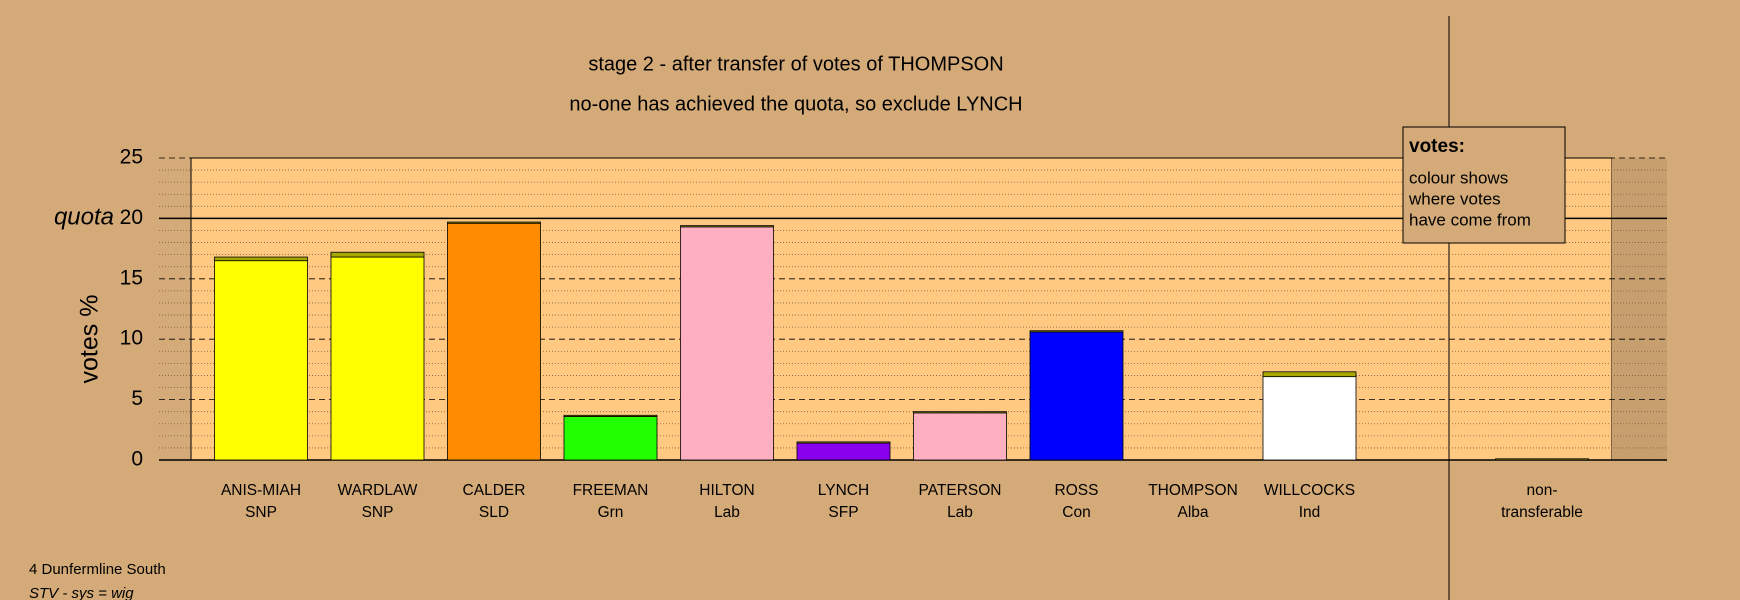 This screenshot has height=600, width=1740. Describe the element at coordinates (90, 339) in the screenshot. I see `y-axis-label: votes %` at that location.